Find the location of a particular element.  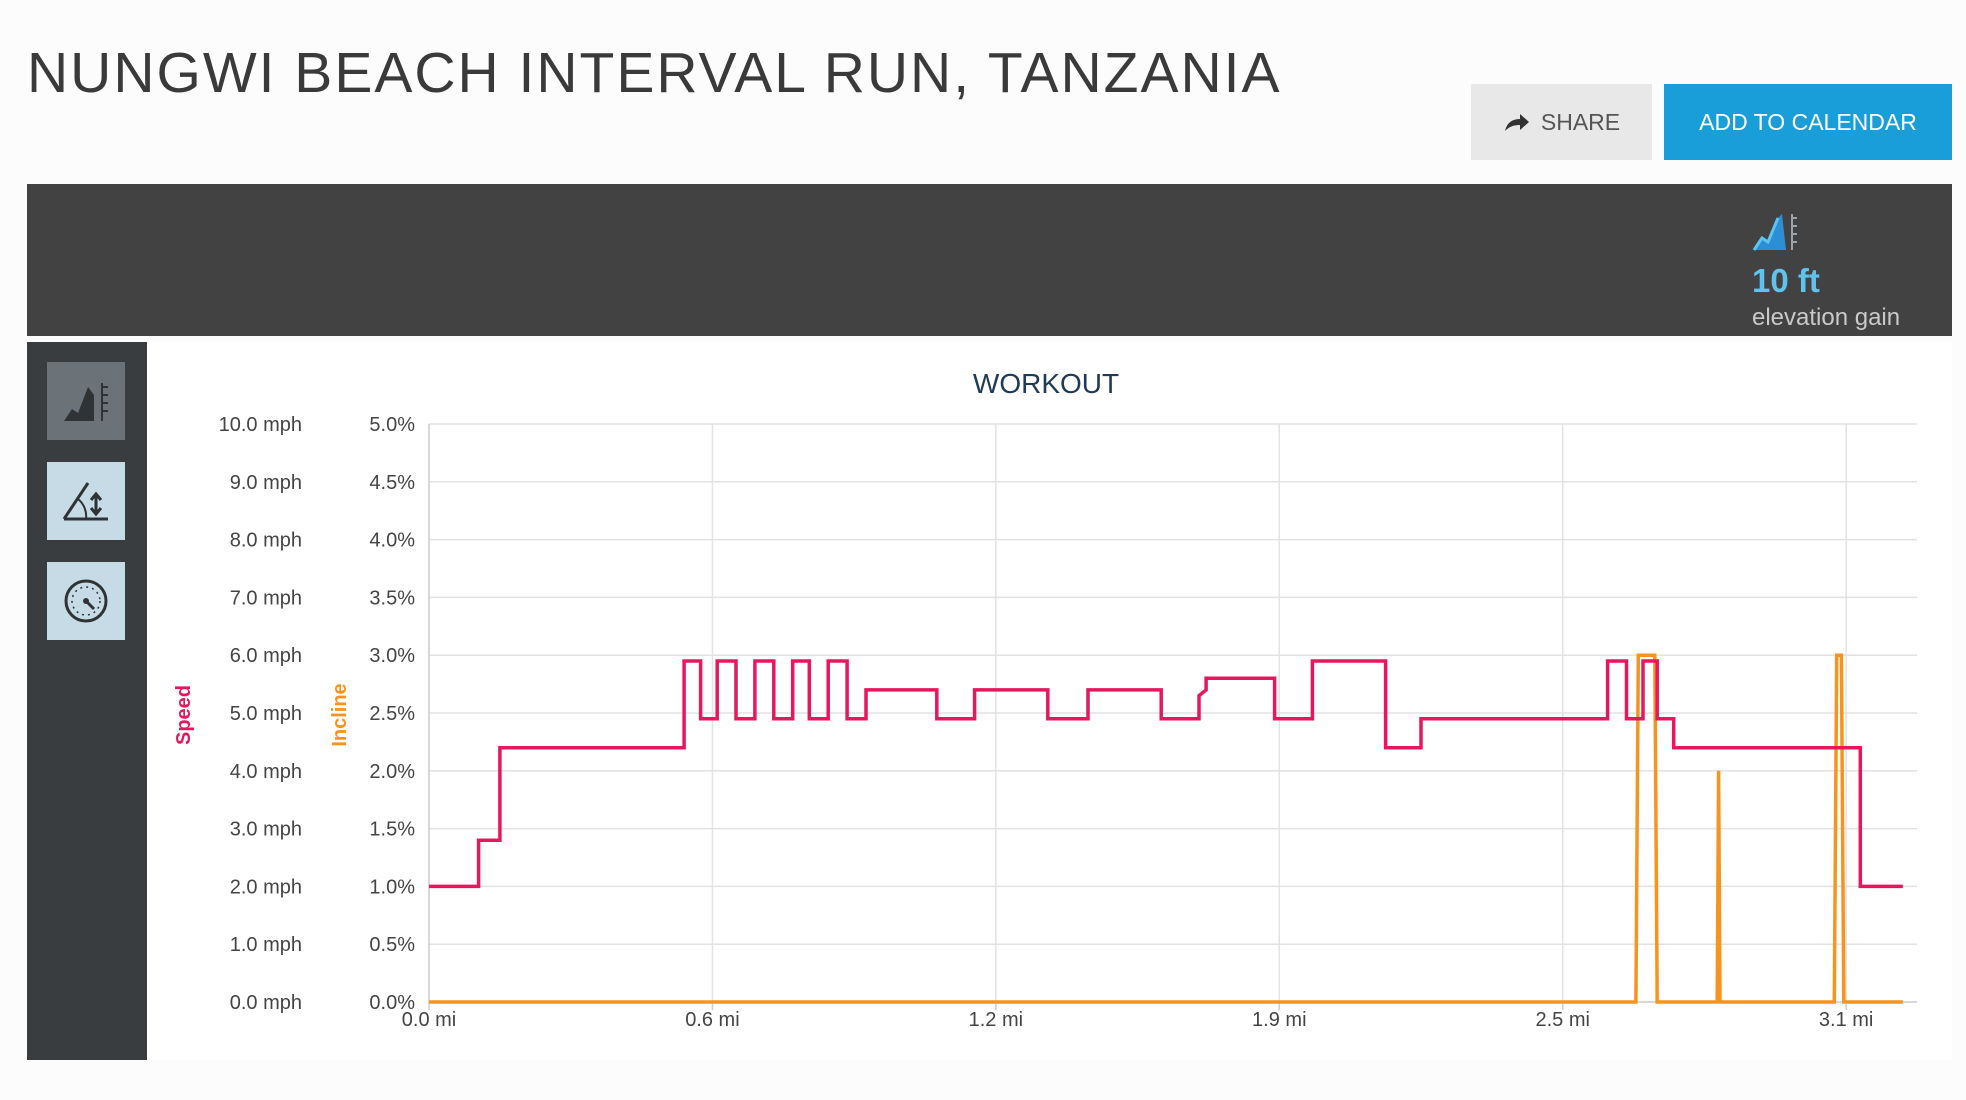

speed-view-button is located at coordinates (86, 601).